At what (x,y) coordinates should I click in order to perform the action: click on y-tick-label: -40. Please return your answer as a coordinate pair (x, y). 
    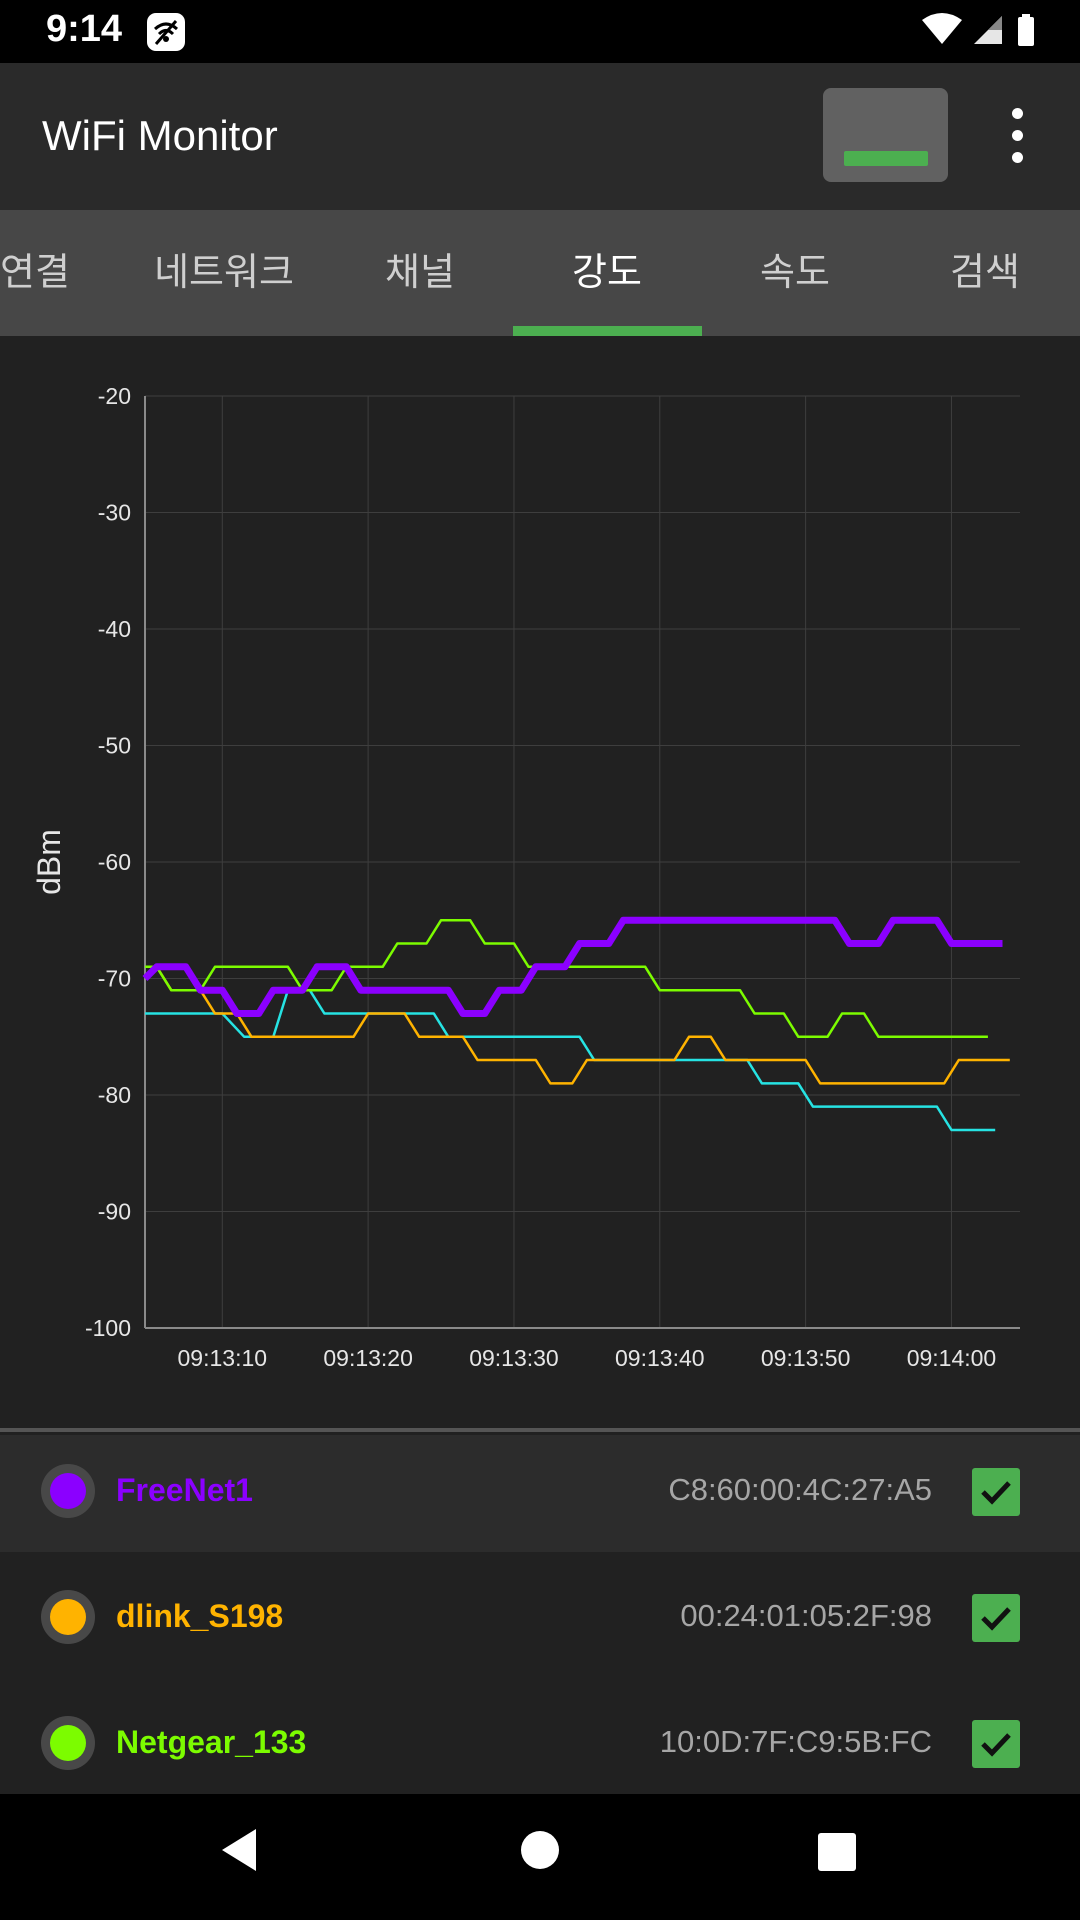
    Looking at the image, I should click on (114, 629).